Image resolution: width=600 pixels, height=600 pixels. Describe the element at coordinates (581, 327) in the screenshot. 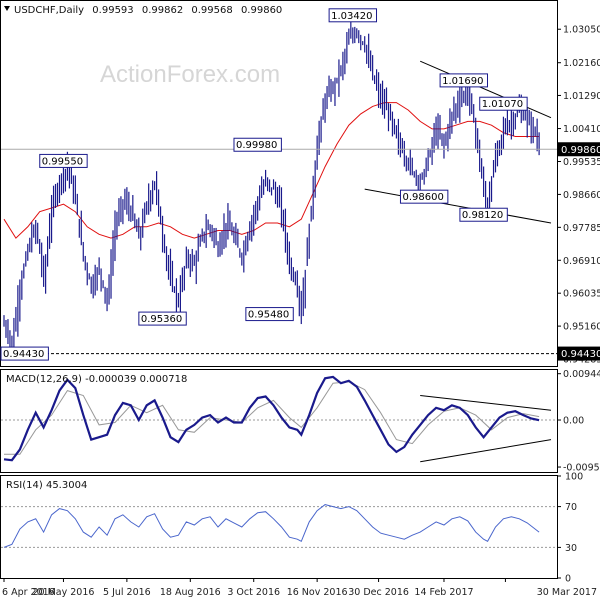

I see `price-y-tick: 0.95160` at that location.